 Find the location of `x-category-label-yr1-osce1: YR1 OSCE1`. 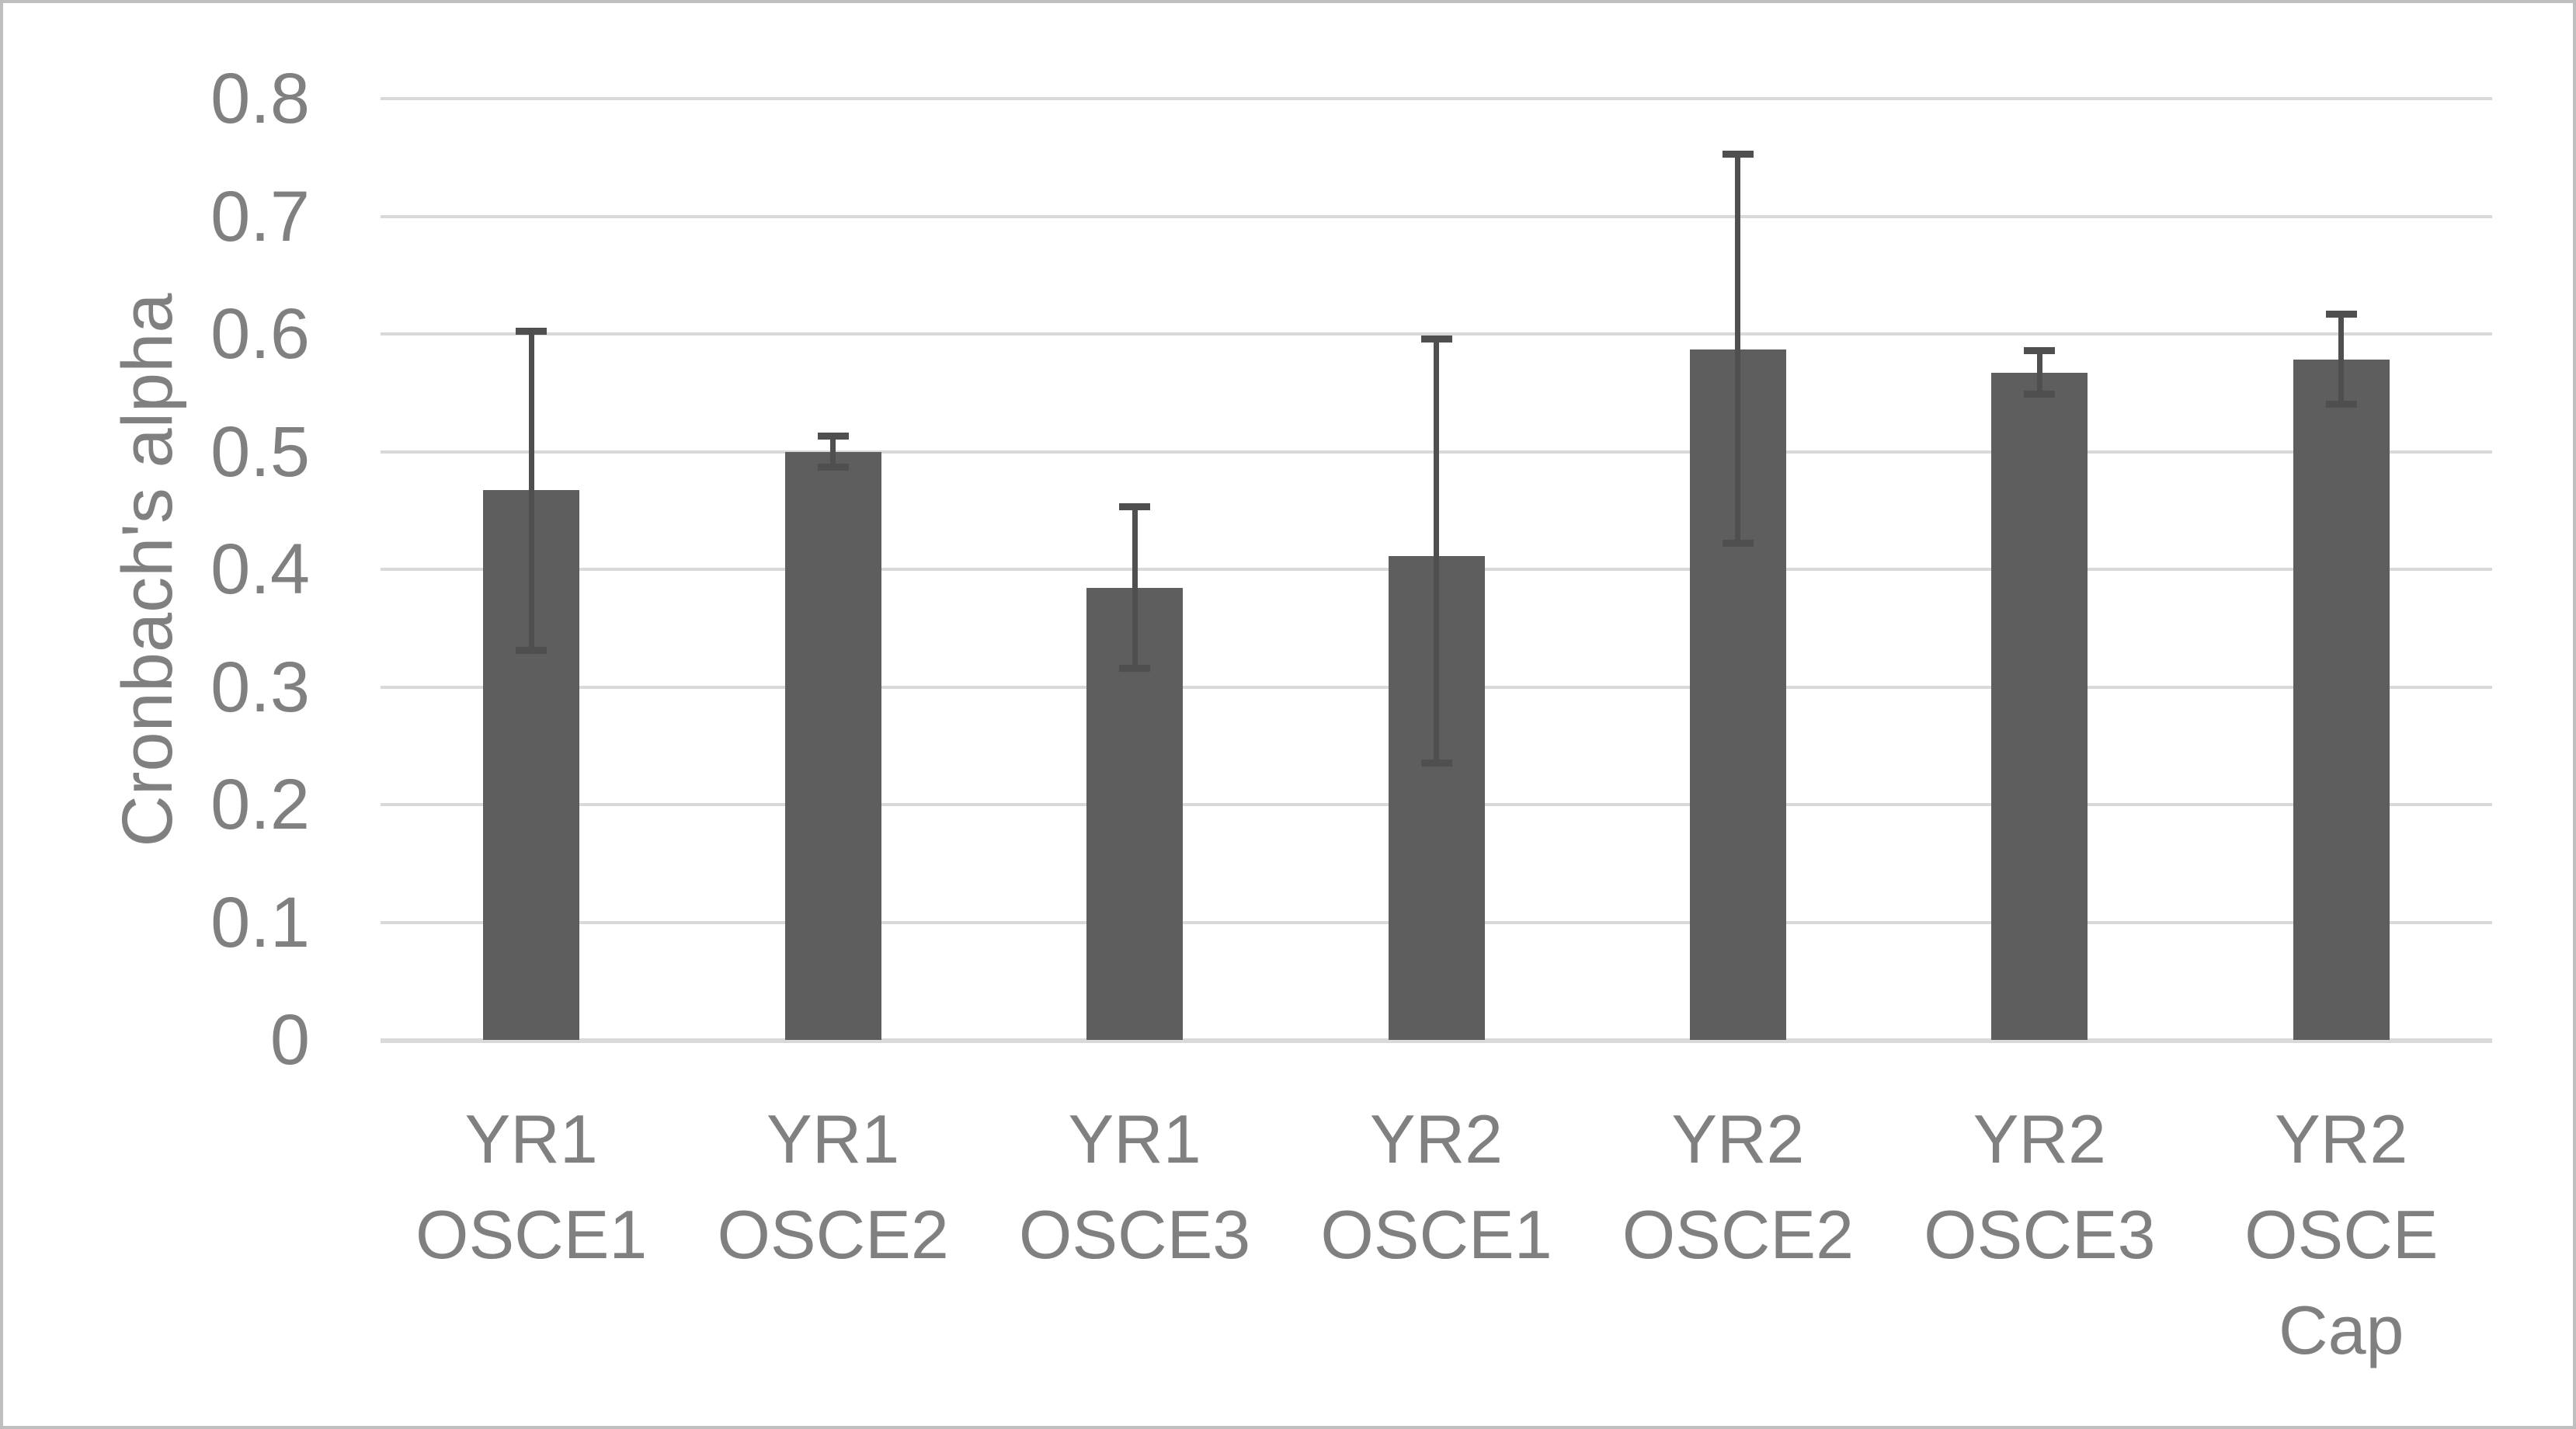

x-category-label-yr1-osce1: YR1 OSCE1 is located at coordinates (531, 1186).